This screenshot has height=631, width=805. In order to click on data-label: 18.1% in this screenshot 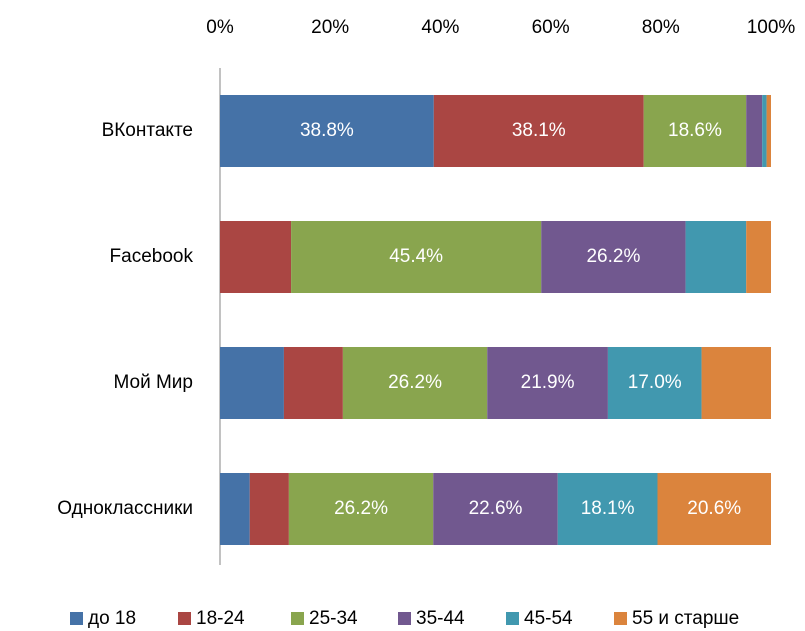, I will do `click(608, 508)`.